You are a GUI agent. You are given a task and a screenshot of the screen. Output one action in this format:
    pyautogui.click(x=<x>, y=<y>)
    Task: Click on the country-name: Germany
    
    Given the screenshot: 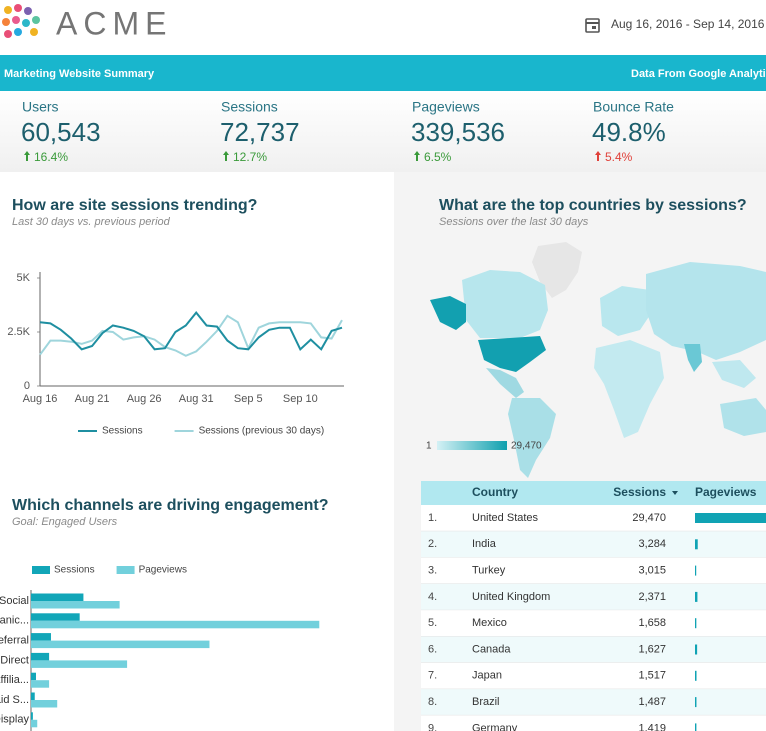 What is the action you would take?
    pyautogui.click(x=495, y=726)
    